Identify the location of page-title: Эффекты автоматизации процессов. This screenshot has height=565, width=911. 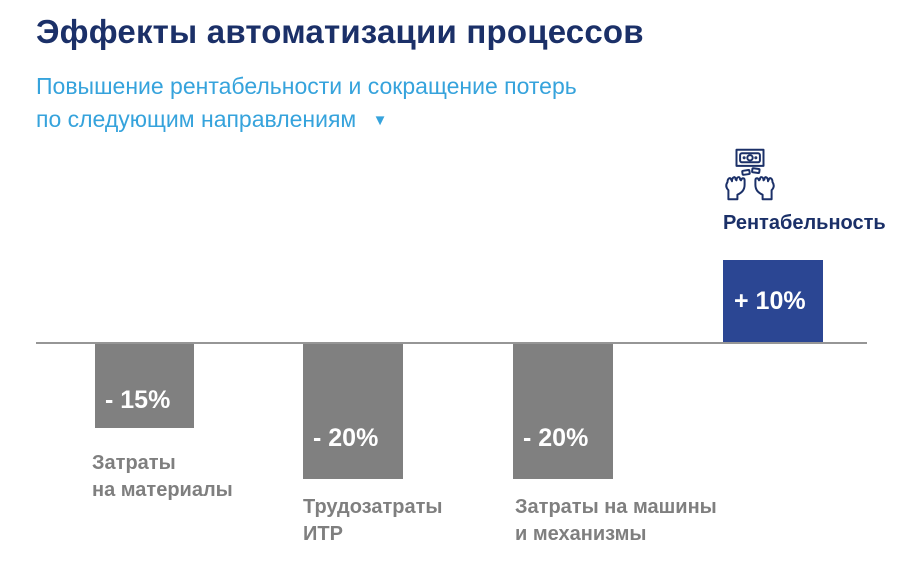
(340, 31).